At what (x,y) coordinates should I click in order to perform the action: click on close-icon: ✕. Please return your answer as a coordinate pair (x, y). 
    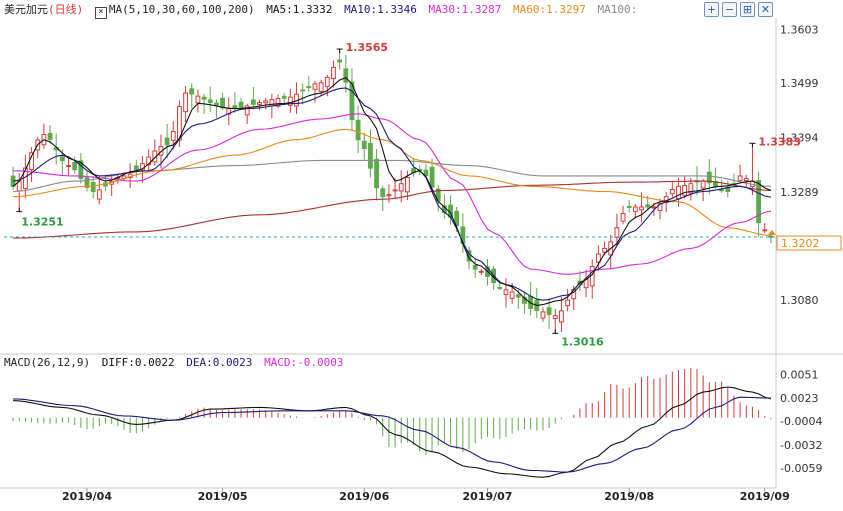
    Looking at the image, I should click on (765, 9).